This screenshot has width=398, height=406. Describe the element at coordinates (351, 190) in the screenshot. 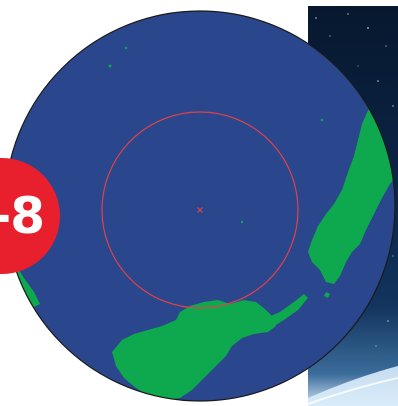

I see `landmass-south-america` at that location.